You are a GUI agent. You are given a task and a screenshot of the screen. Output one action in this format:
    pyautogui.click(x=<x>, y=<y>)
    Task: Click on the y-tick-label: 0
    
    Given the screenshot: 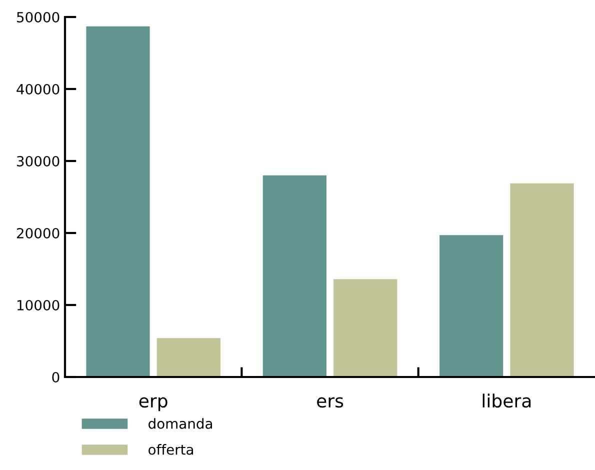 What is the action you would take?
    pyautogui.click(x=56, y=377)
    